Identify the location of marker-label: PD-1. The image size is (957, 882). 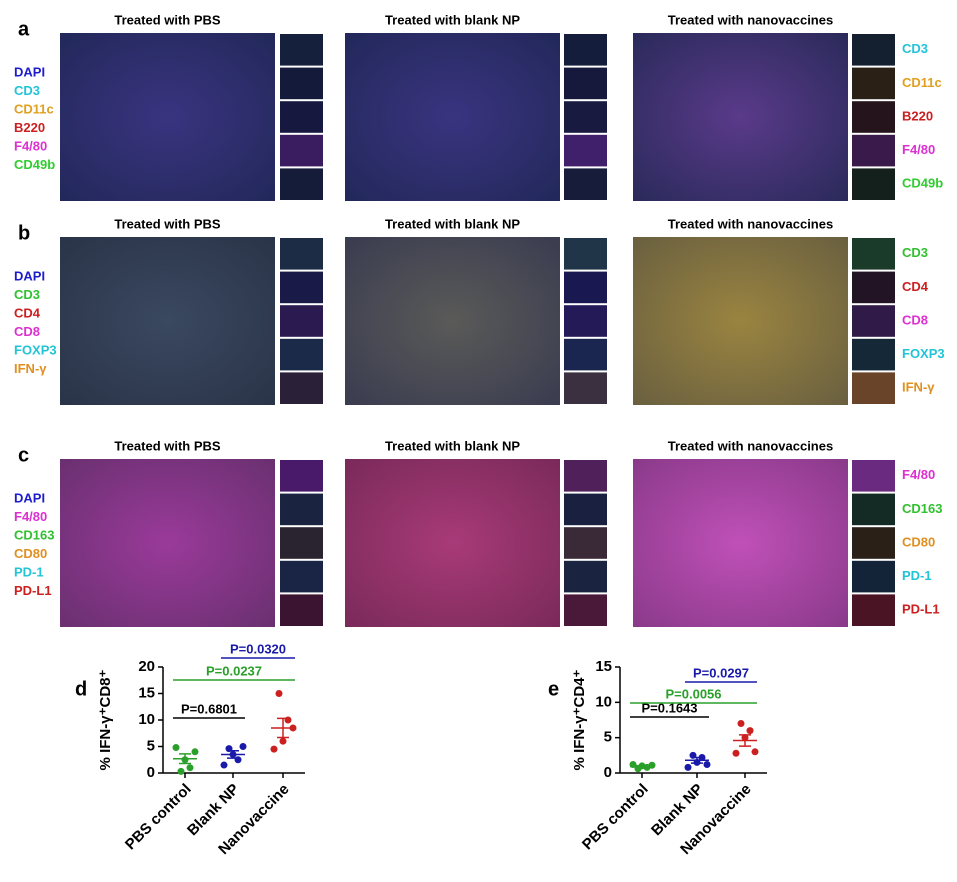
(29, 571).